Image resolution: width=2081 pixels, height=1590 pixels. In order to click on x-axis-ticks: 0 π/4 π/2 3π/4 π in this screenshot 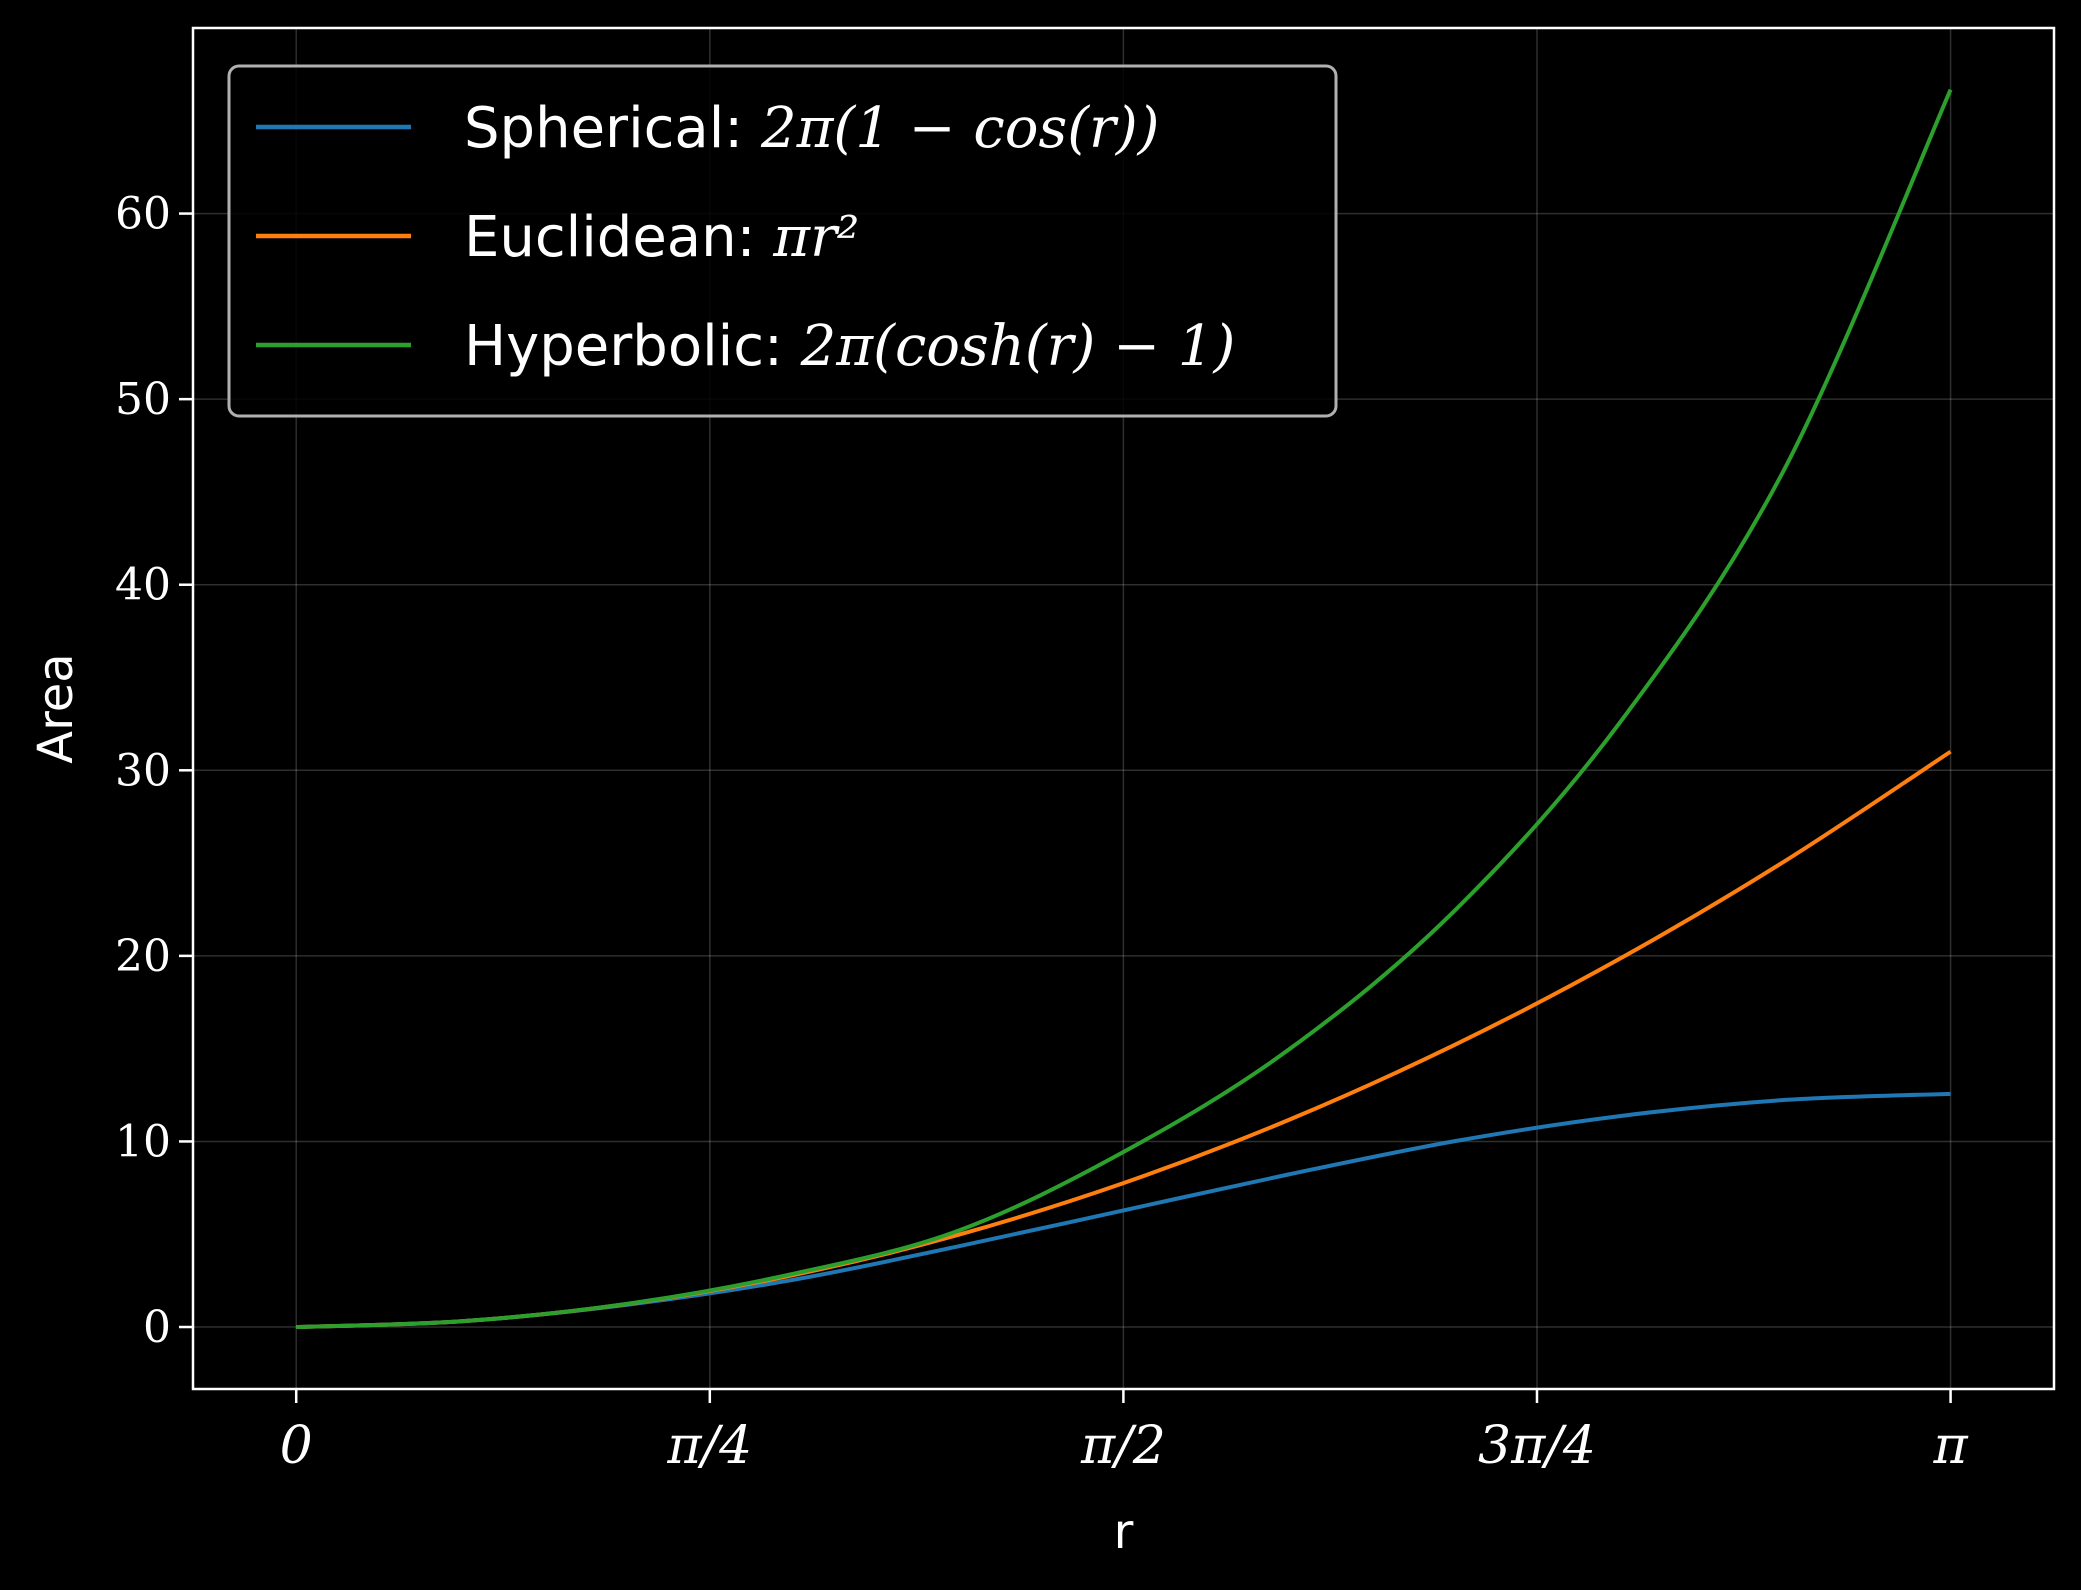, I will do `click(1124, 1432)`.